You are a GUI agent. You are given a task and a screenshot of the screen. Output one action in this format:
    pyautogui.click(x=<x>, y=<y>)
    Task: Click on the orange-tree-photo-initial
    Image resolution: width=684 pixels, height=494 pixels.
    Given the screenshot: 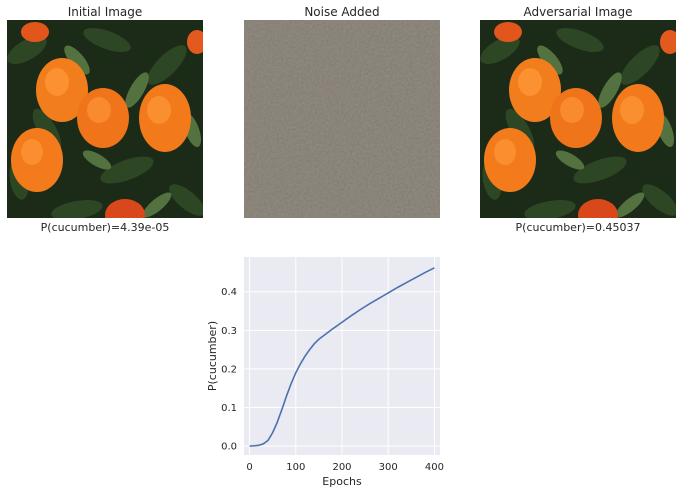 What is the action you would take?
    pyautogui.click(x=107, y=125)
    